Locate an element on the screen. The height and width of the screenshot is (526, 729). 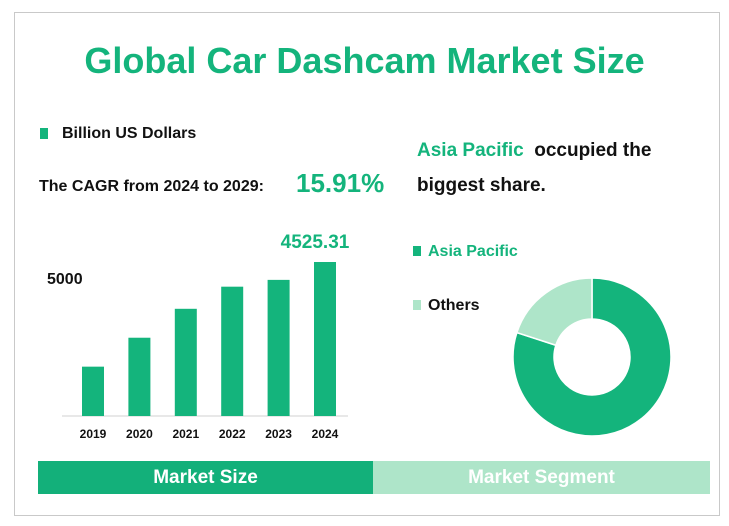
x-tick-label: 2020 is located at coordinates (139, 434).